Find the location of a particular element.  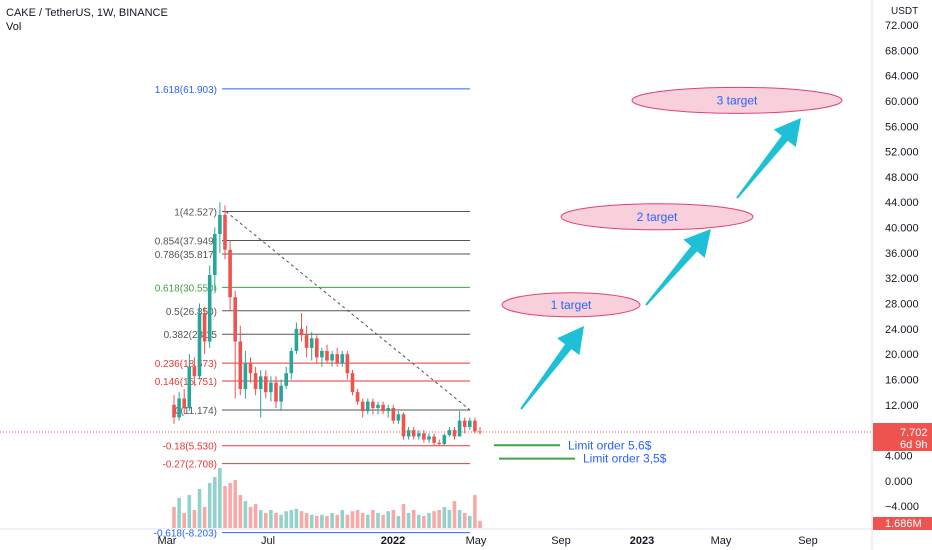

currency-label: USDT is located at coordinates (904, 11).